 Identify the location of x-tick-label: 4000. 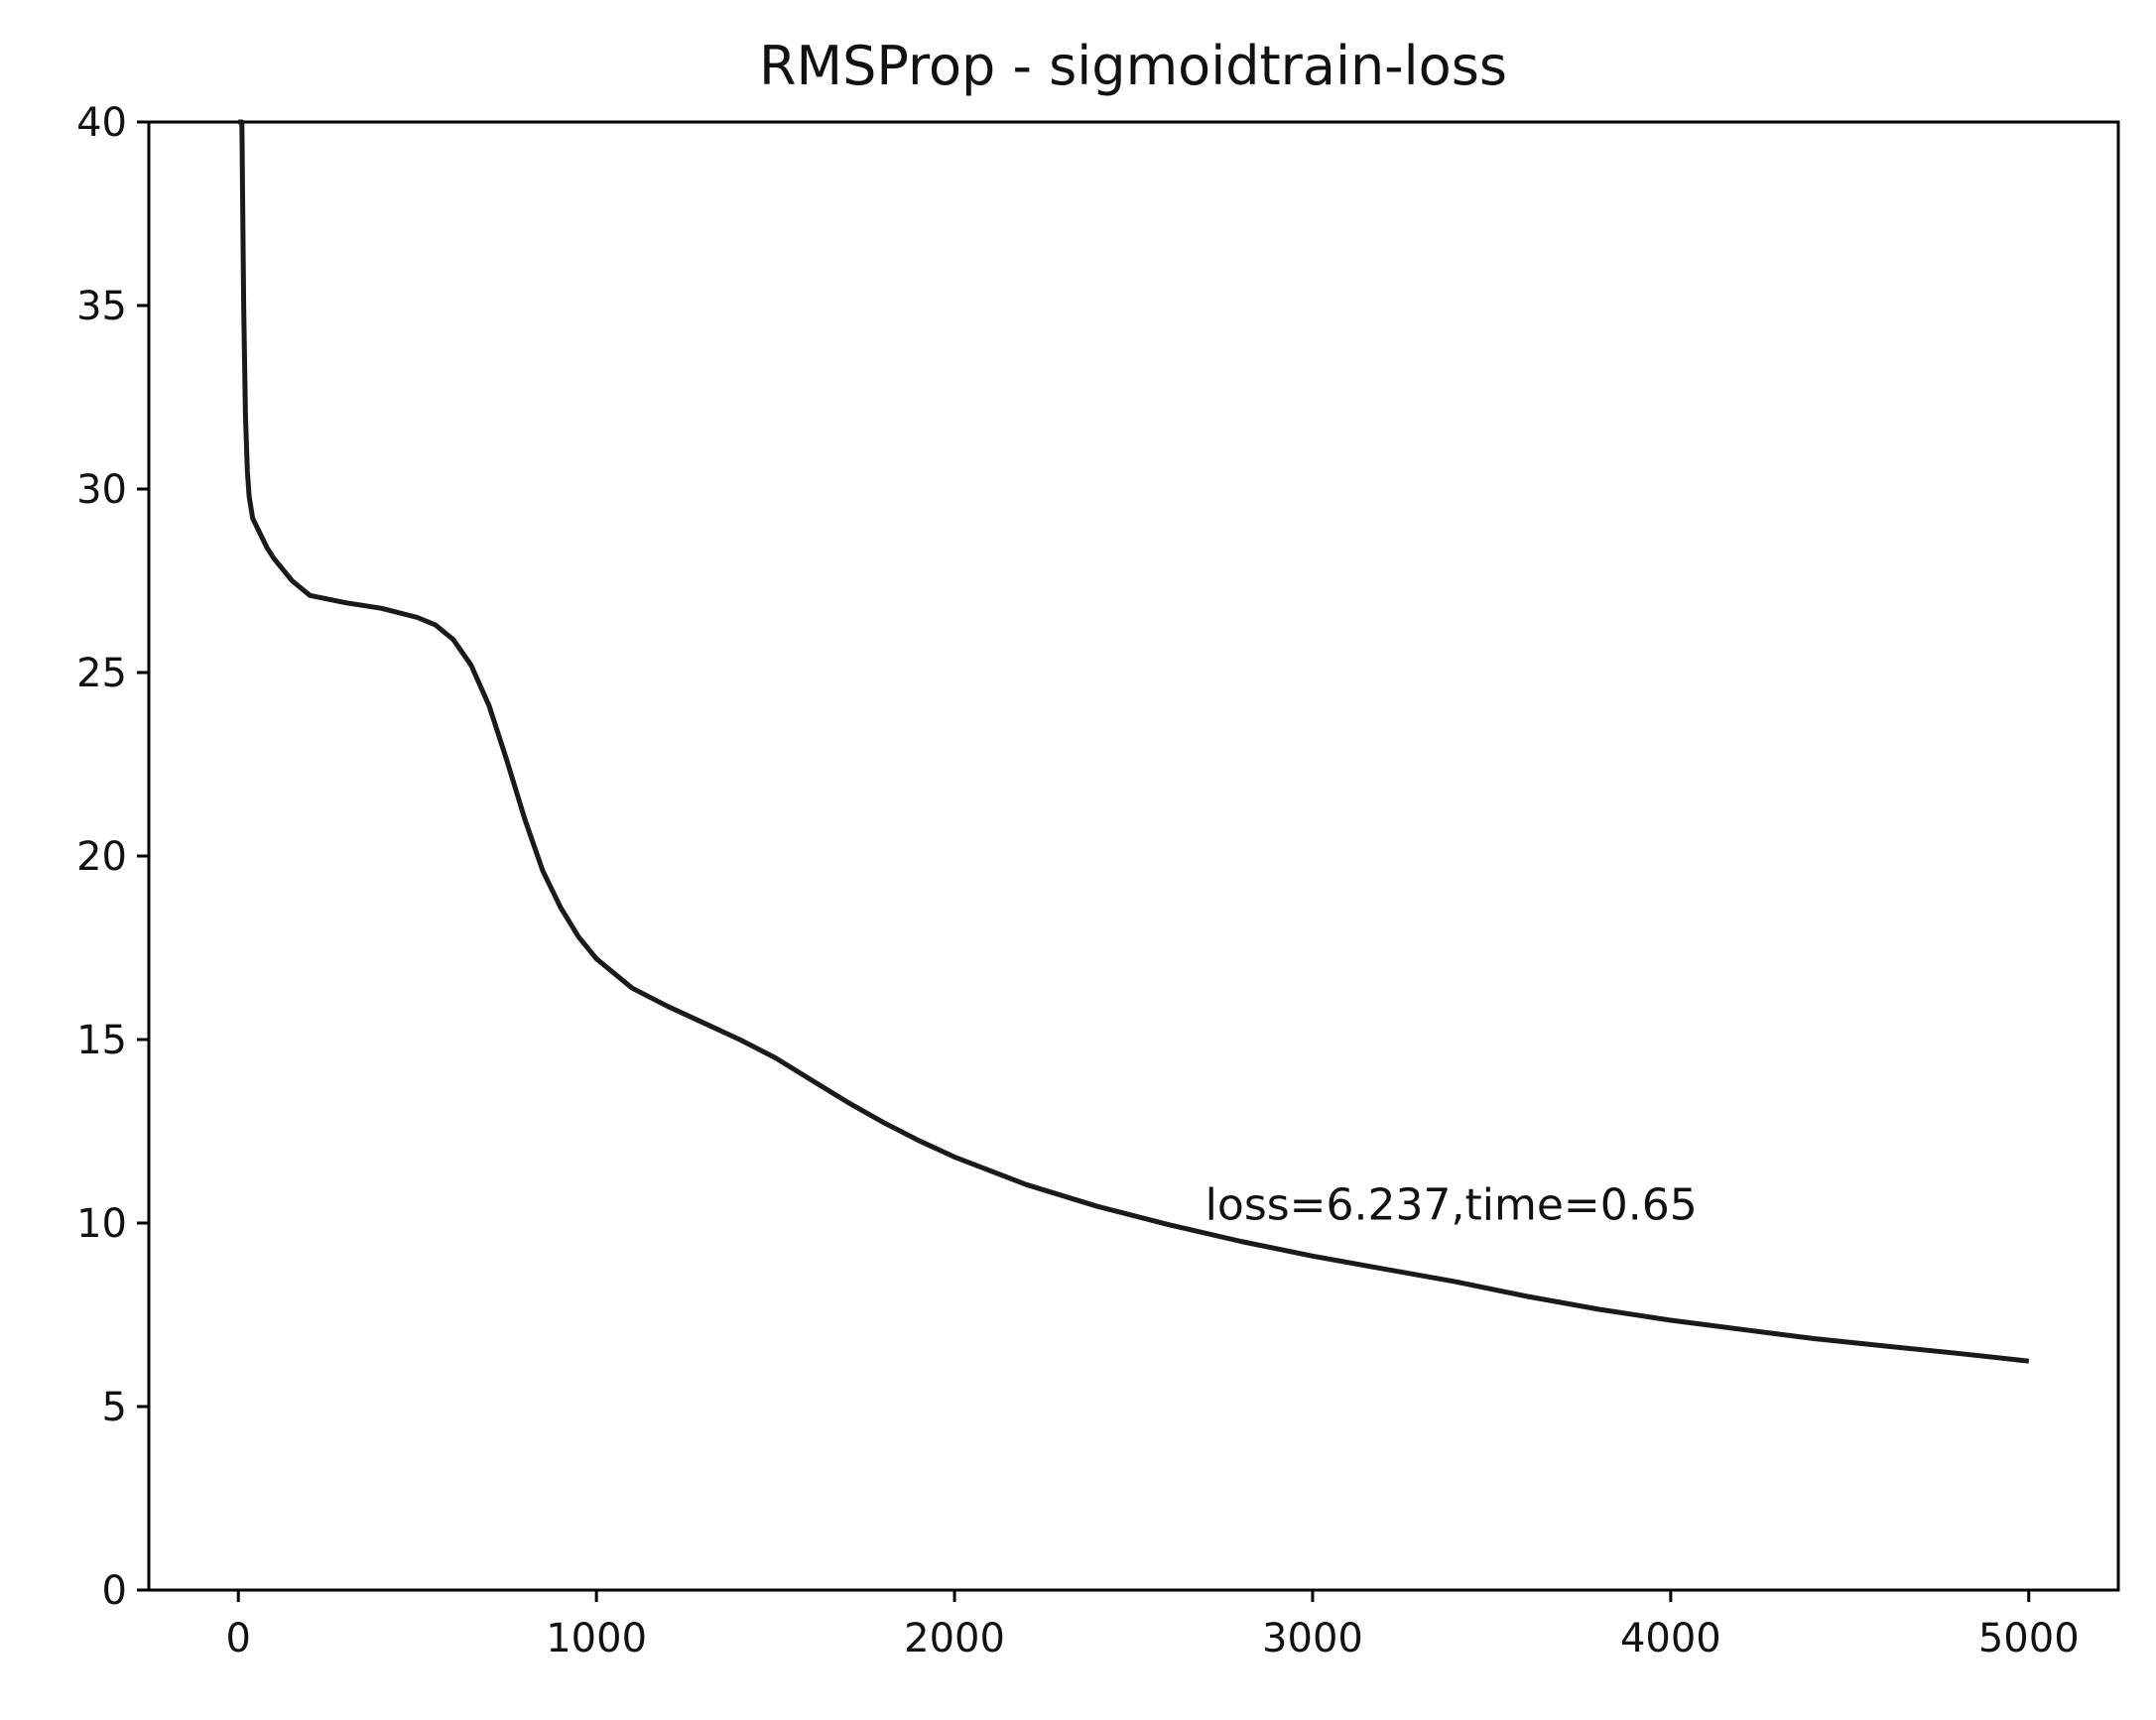
(1670, 1638).